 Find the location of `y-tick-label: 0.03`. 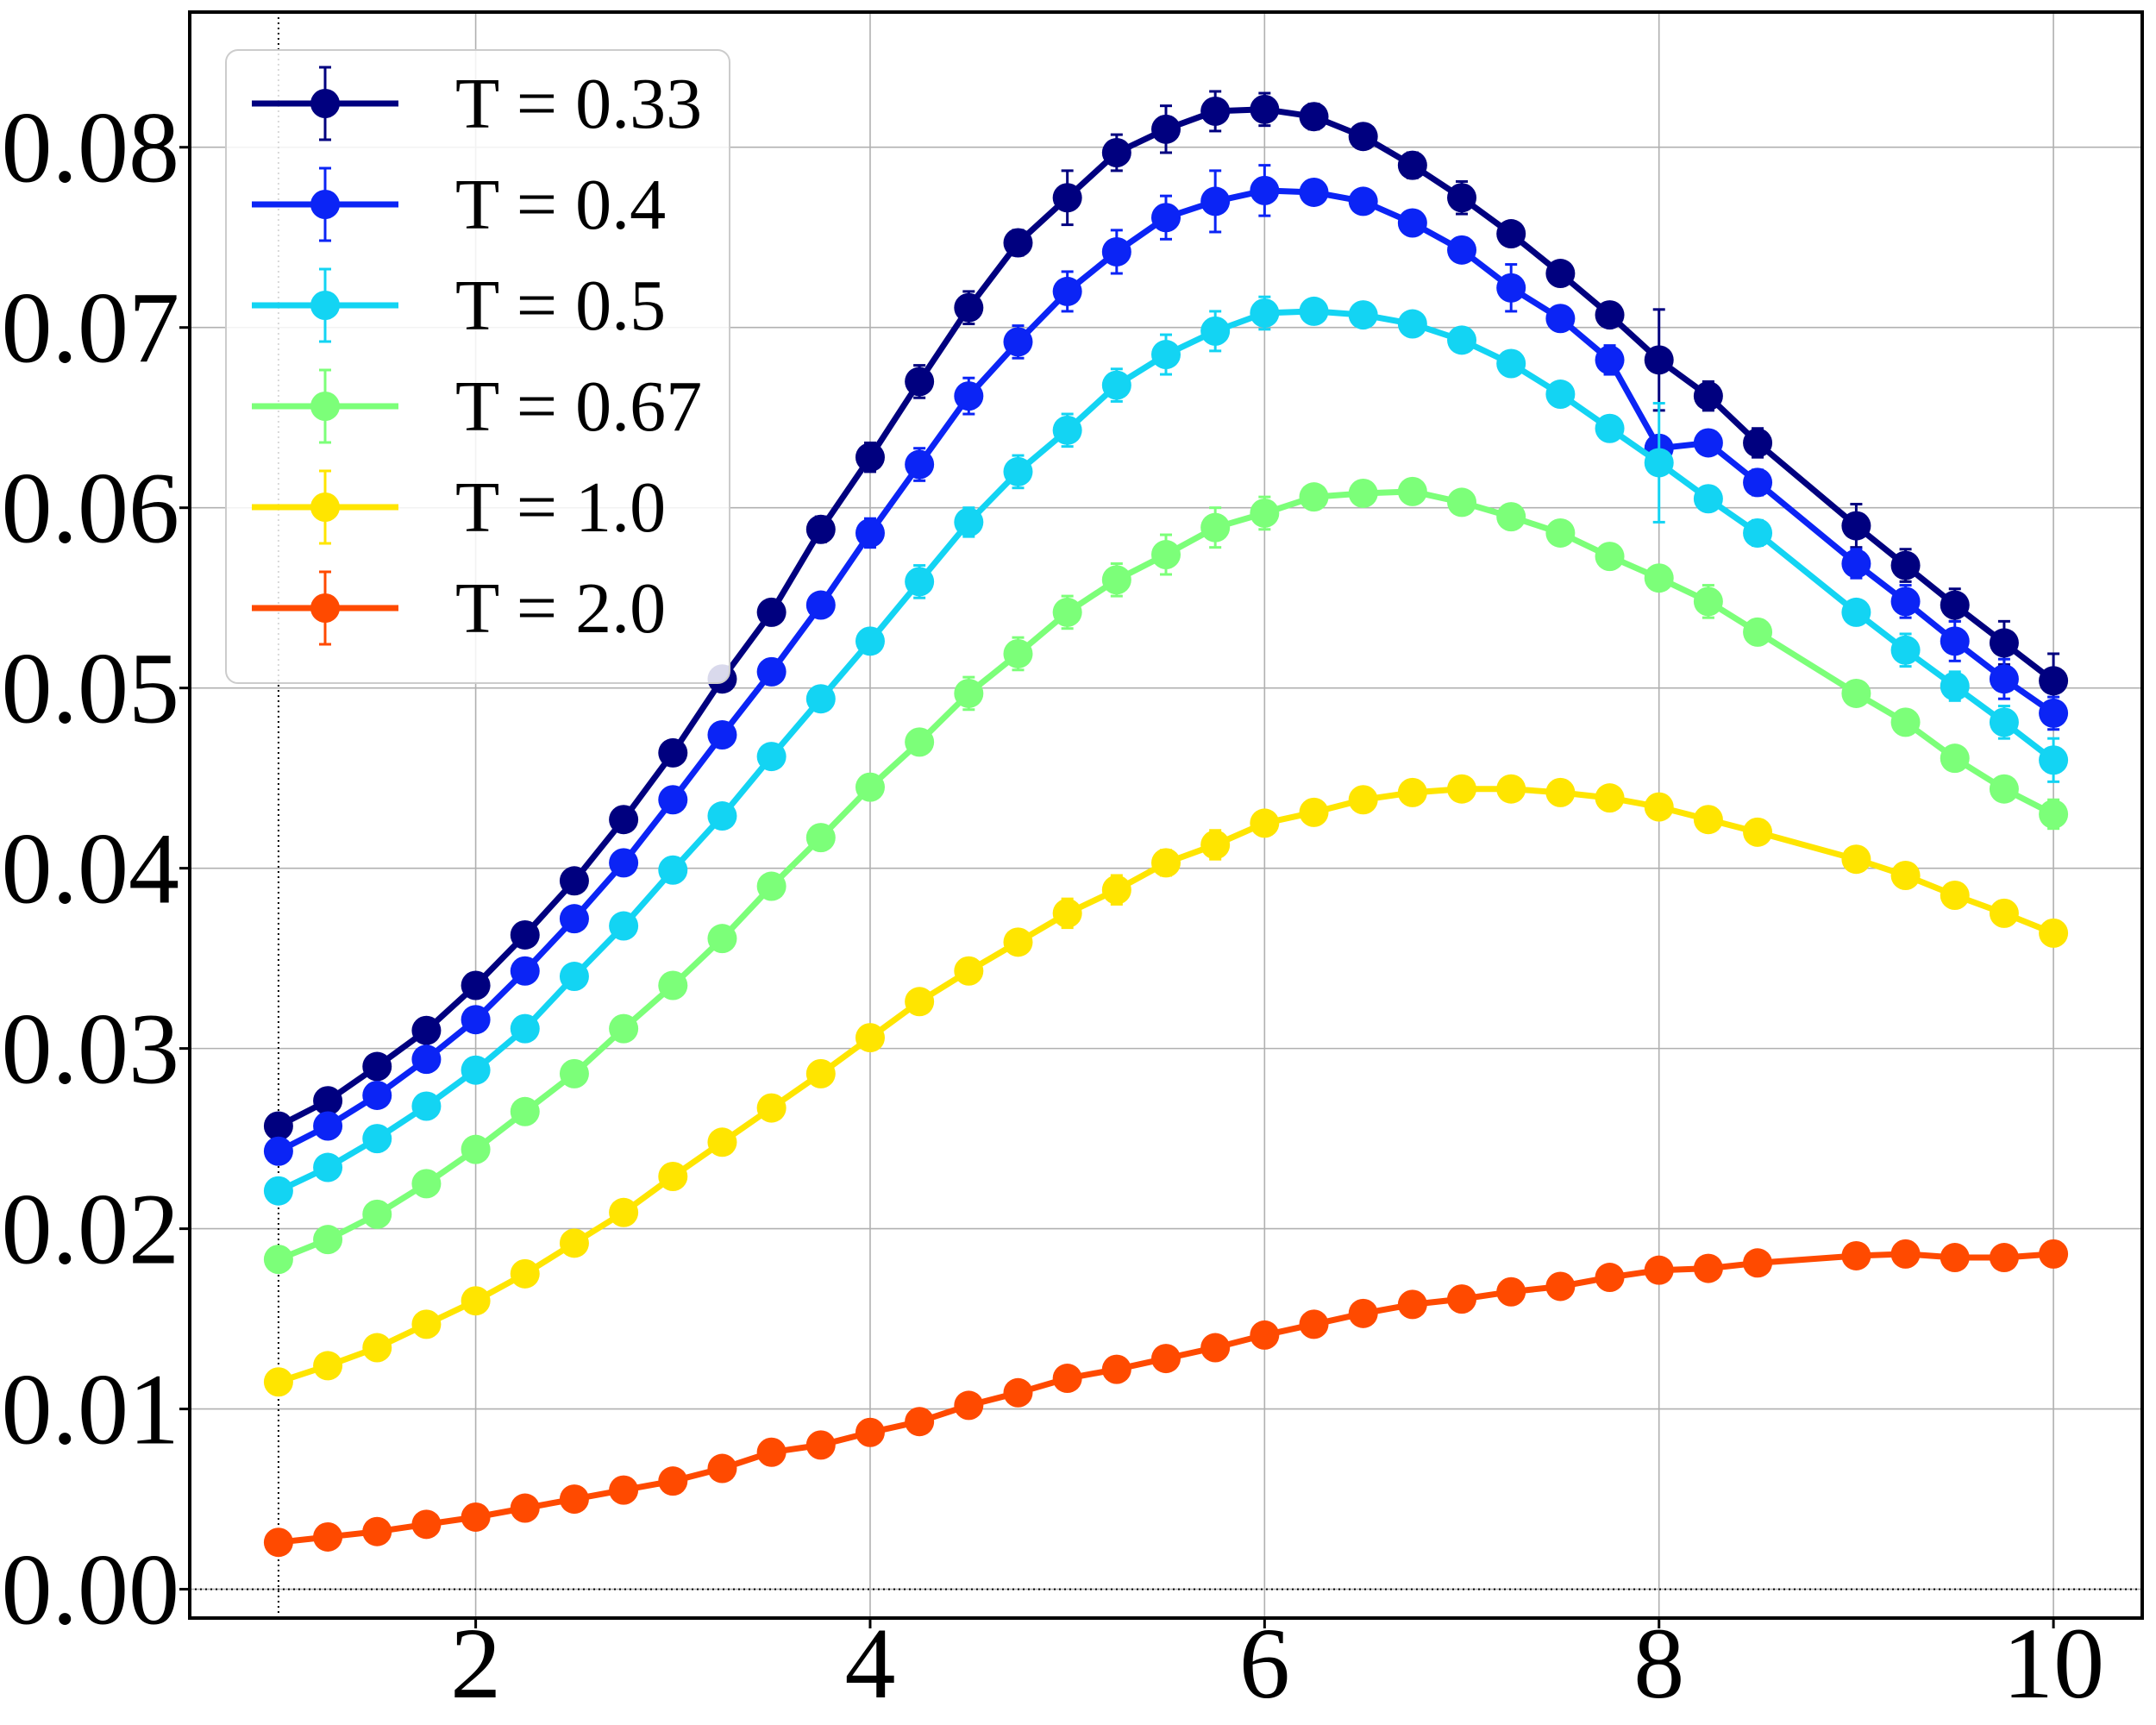

y-tick-label: 0.03 is located at coordinates (91, 1049).